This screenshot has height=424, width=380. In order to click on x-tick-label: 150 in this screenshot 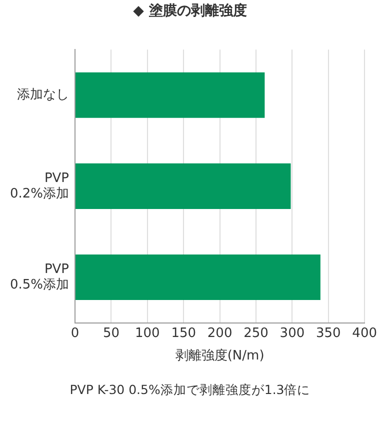, I will do `click(183, 333)`.